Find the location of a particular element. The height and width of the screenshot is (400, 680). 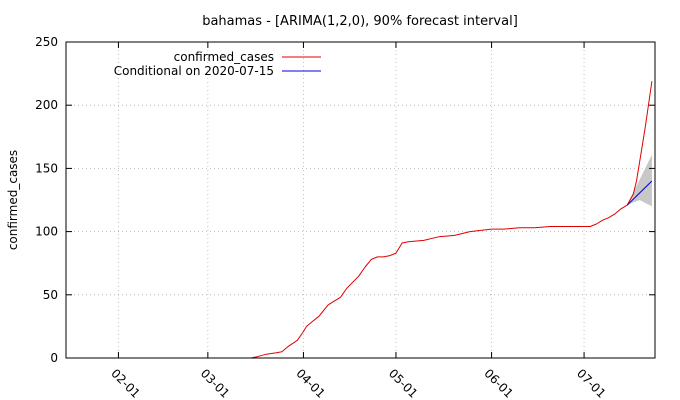

y-tick-label: 150 is located at coordinates (46, 168).